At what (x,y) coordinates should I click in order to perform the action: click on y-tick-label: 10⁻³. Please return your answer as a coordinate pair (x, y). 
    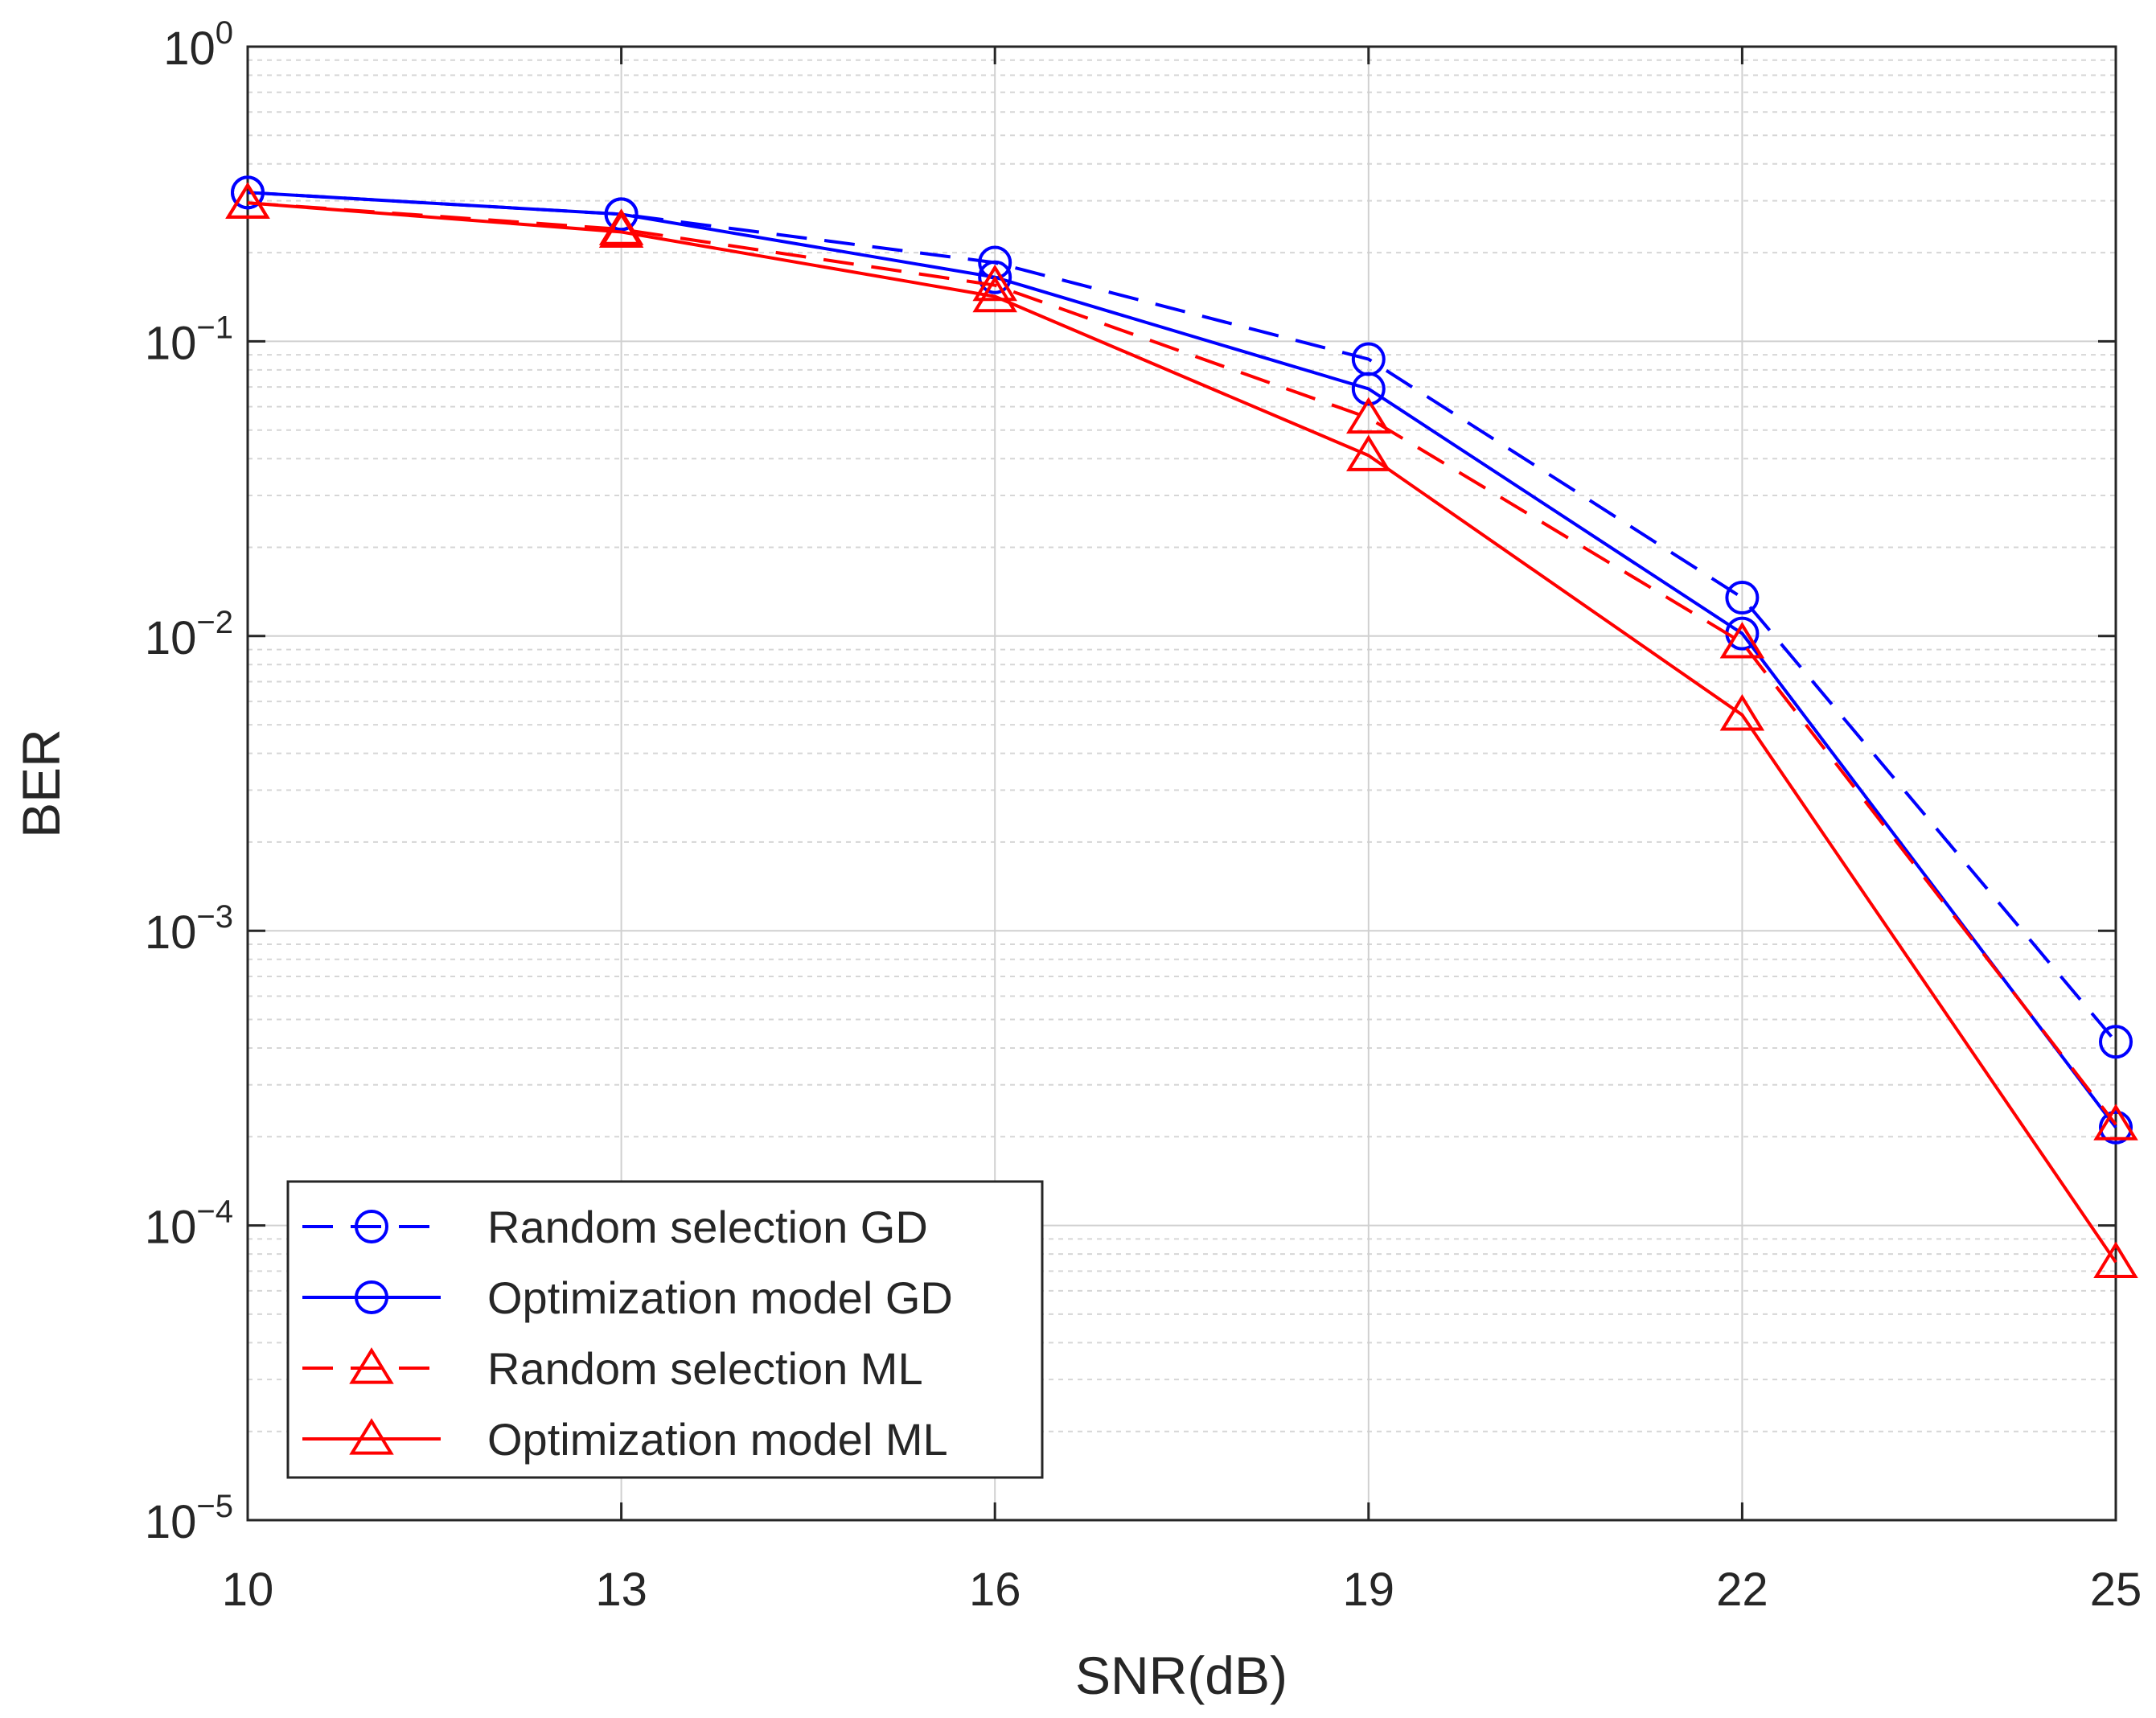
    Looking at the image, I should click on (189, 929).